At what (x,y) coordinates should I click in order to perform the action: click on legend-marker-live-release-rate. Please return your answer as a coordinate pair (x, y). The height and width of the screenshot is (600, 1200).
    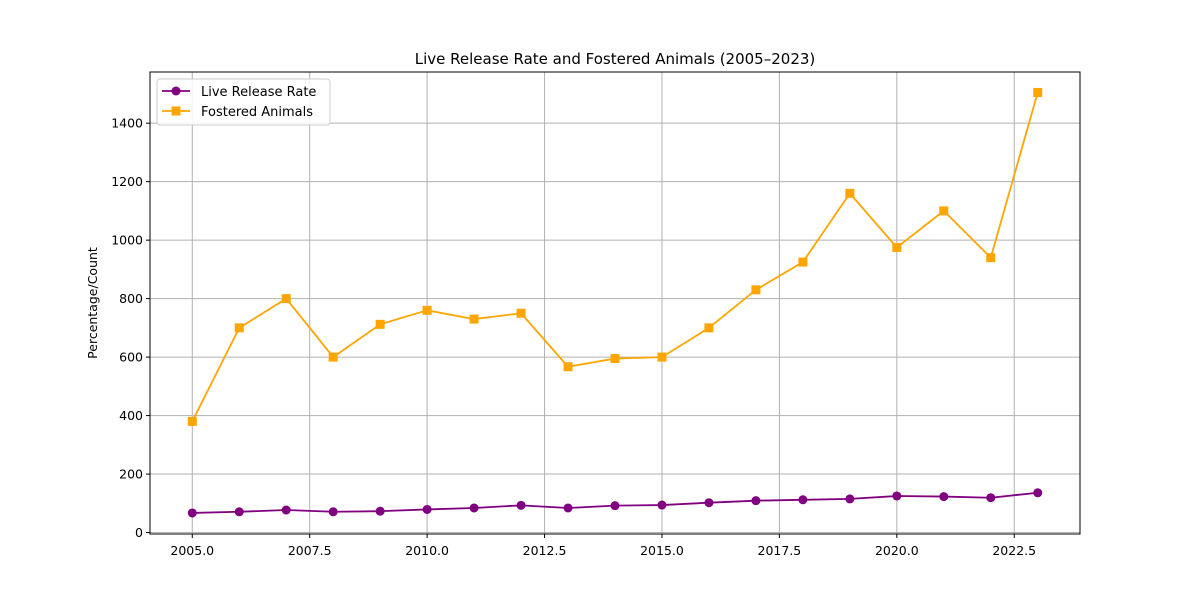
    Looking at the image, I should click on (176, 91).